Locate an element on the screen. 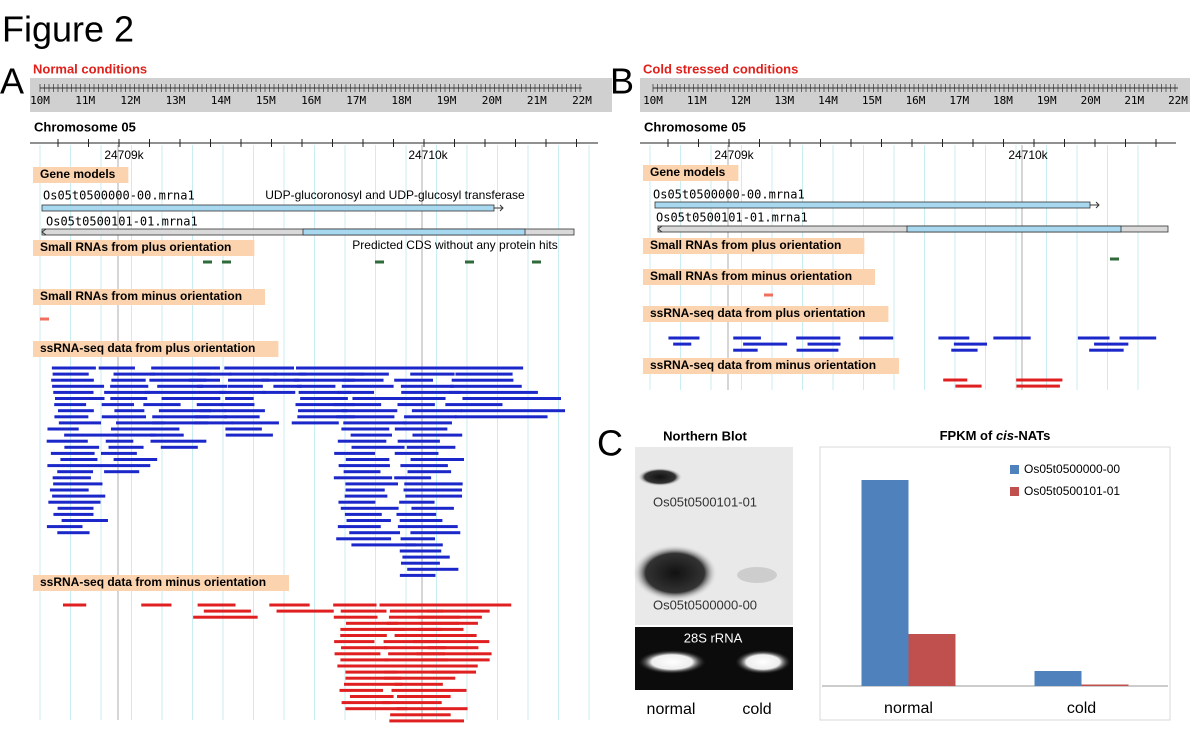 The width and height of the screenshot is (1200, 733). ruler-label: 21M is located at coordinates (537, 100).